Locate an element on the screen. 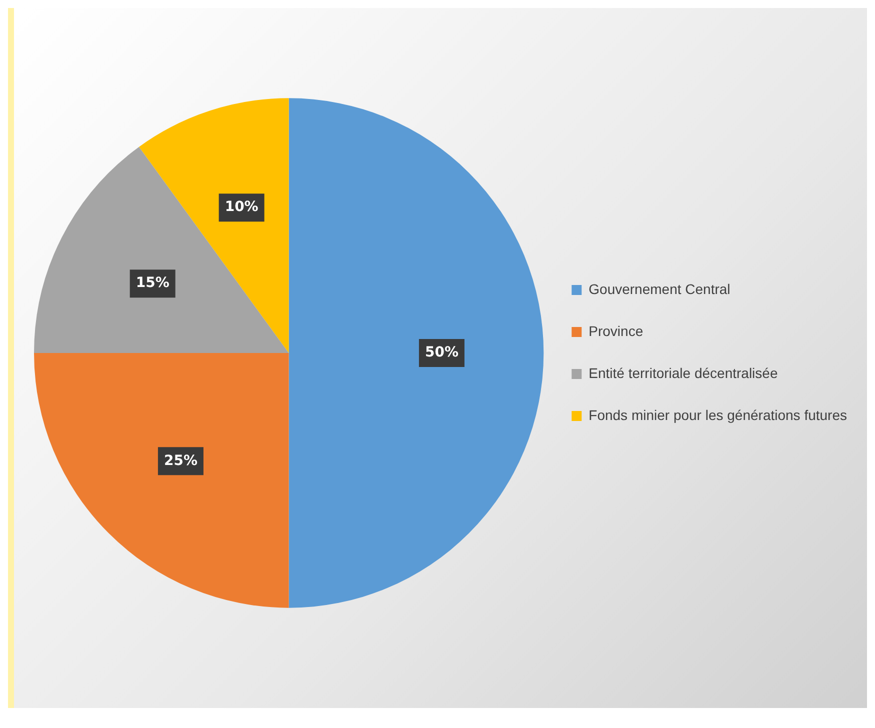  legend-label: Gouvernement Central is located at coordinates (659, 288).